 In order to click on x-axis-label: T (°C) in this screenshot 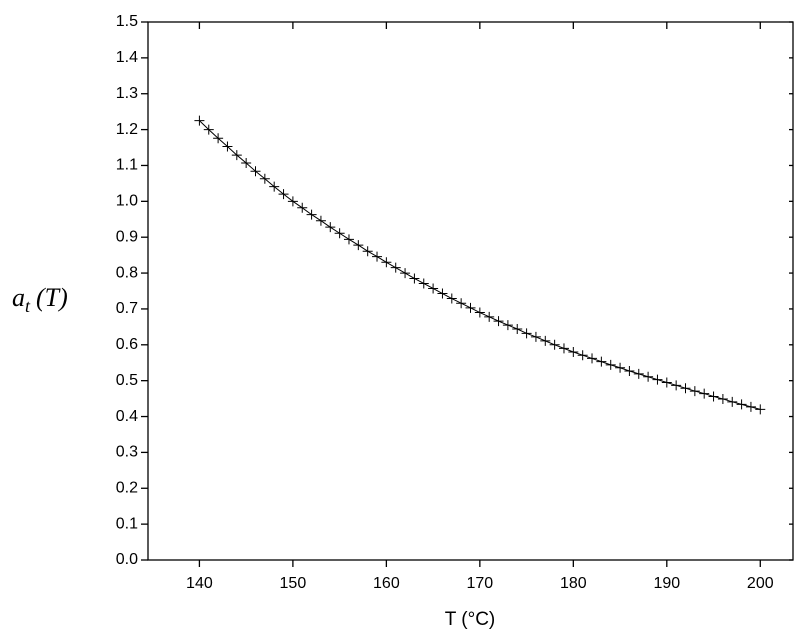, I will do `click(470, 619)`.